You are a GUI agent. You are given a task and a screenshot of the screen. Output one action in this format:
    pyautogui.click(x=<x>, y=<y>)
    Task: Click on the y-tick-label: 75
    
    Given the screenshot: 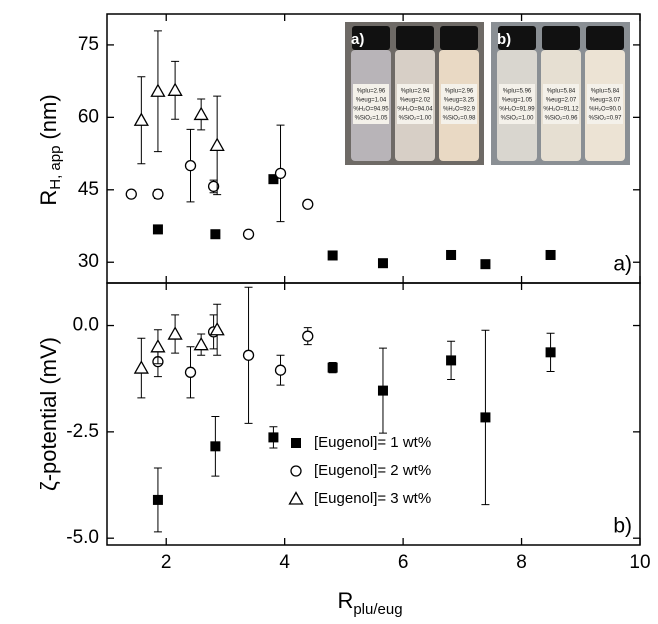 What is the action you would take?
    pyautogui.click(x=88, y=44)
    